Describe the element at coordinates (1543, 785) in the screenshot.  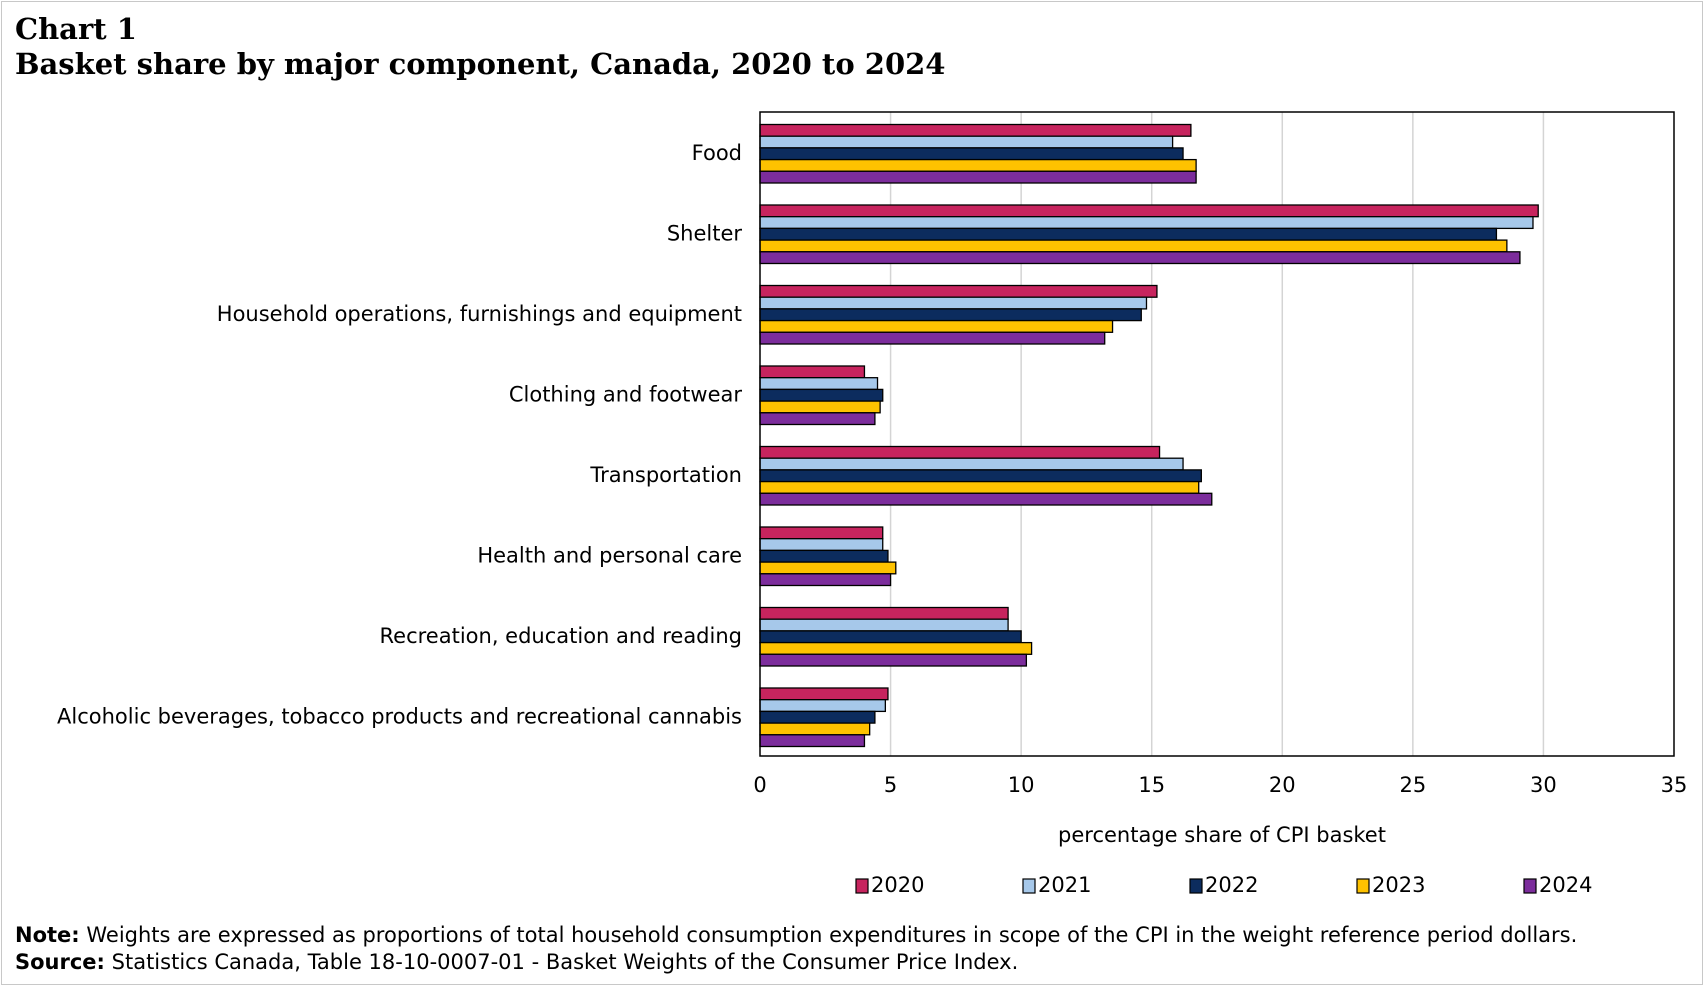
I see `x-tick-label: 30` at that location.